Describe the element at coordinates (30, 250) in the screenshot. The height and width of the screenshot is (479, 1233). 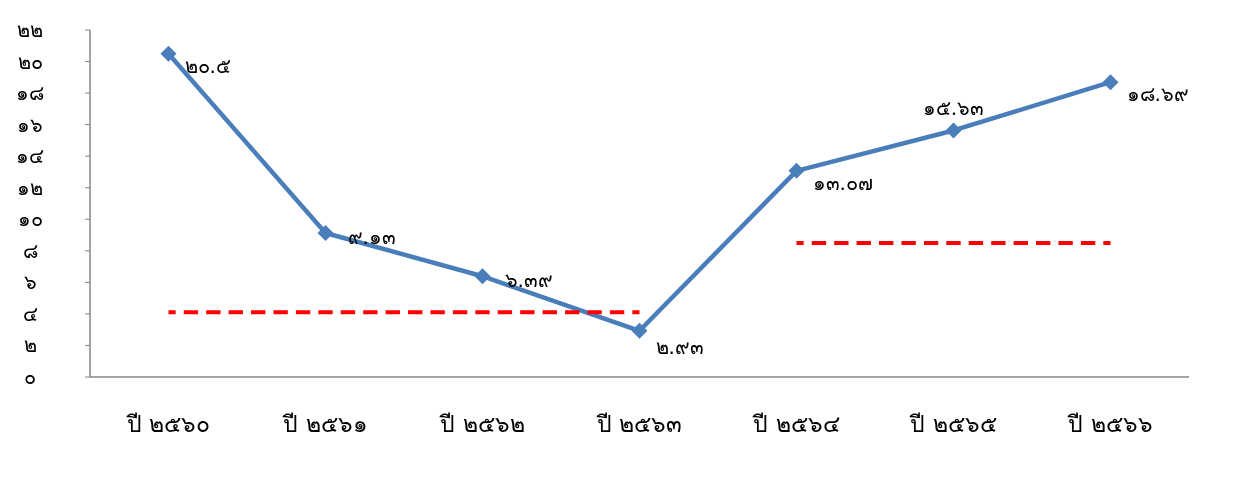
I see `y-tick-label: ๘` at that location.